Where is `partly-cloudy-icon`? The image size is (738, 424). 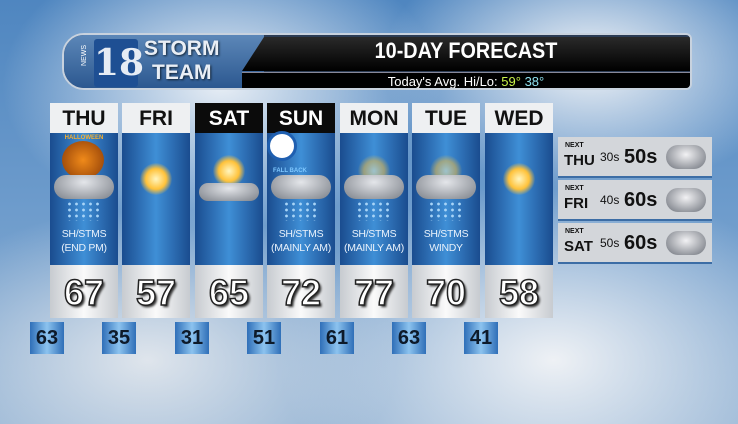 partly-cloudy-icon is located at coordinates (686, 157).